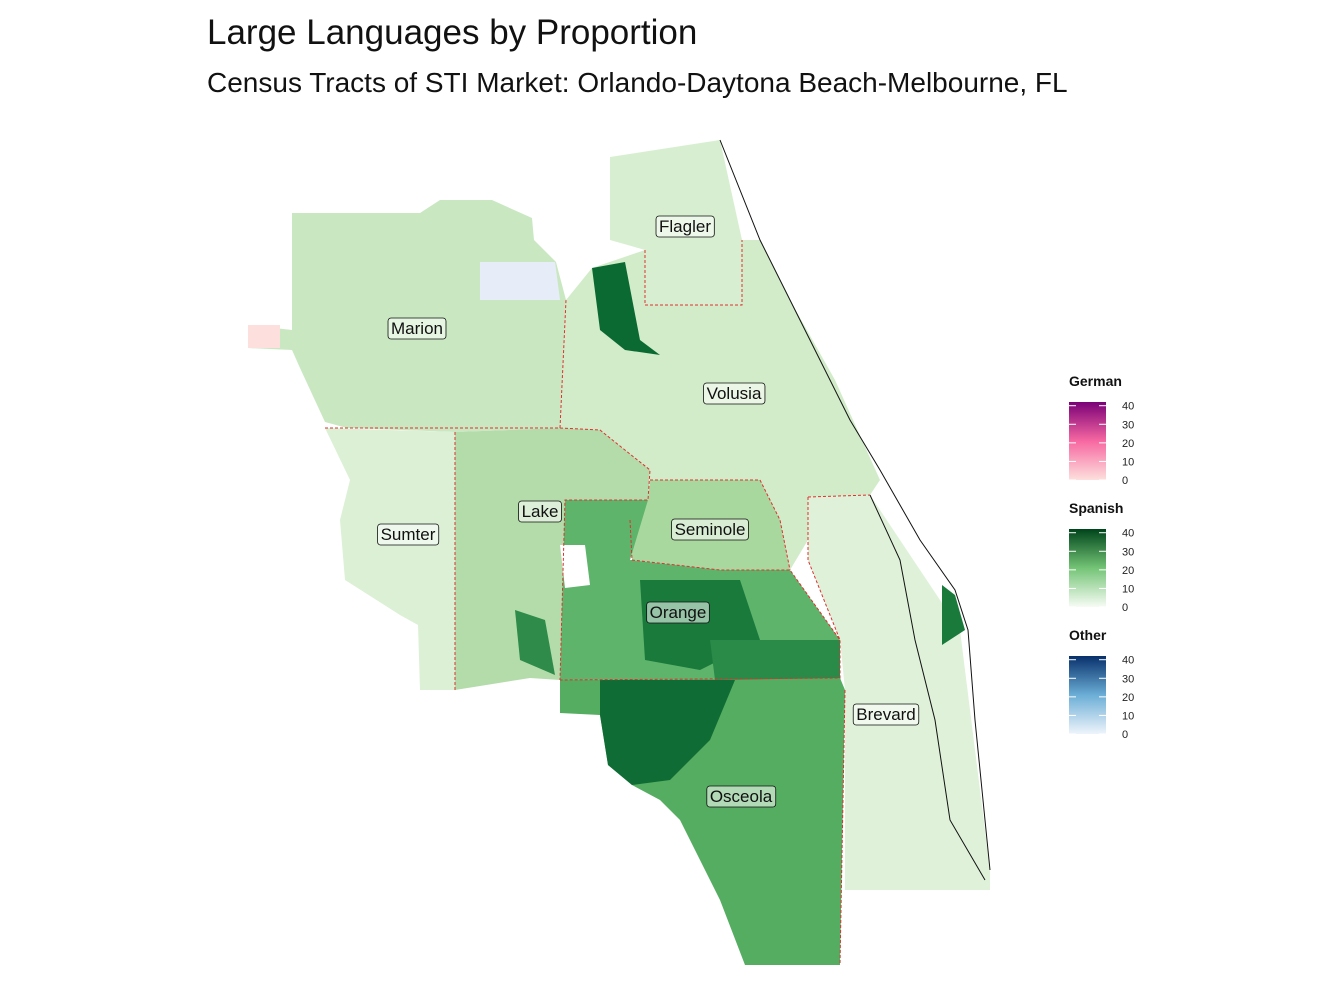 This screenshot has height=1008, width=1344. What do you see at coordinates (1095, 381) in the screenshot?
I see `legend-title: German` at bounding box center [1095, 381].